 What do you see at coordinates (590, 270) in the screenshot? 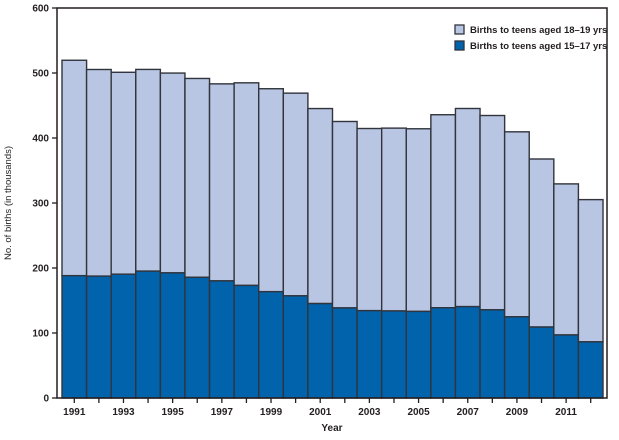
I see `bar-segment-18-19-2012` at bounding box center [590, 270].